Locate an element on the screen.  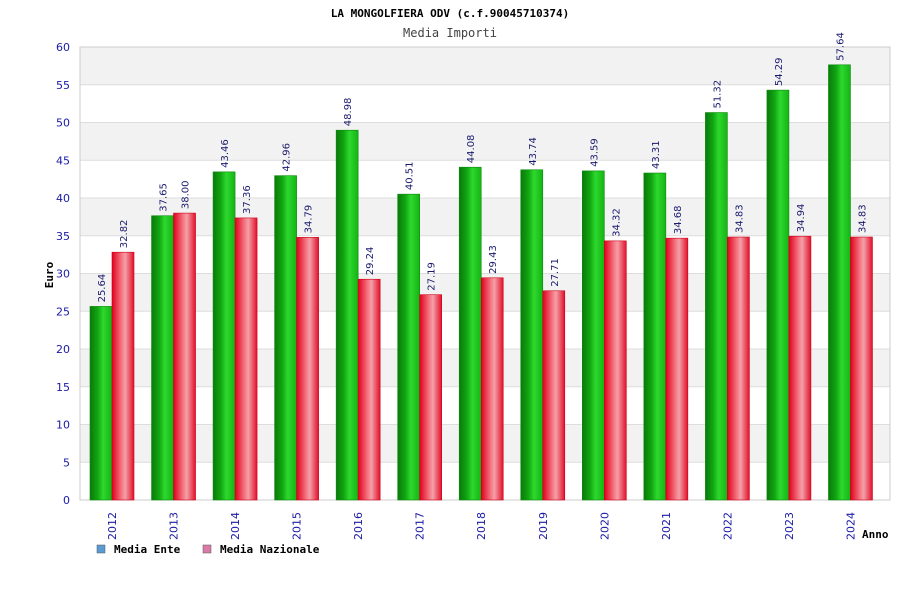
y-tick-label: 60 is located at coordinates (63, 47).